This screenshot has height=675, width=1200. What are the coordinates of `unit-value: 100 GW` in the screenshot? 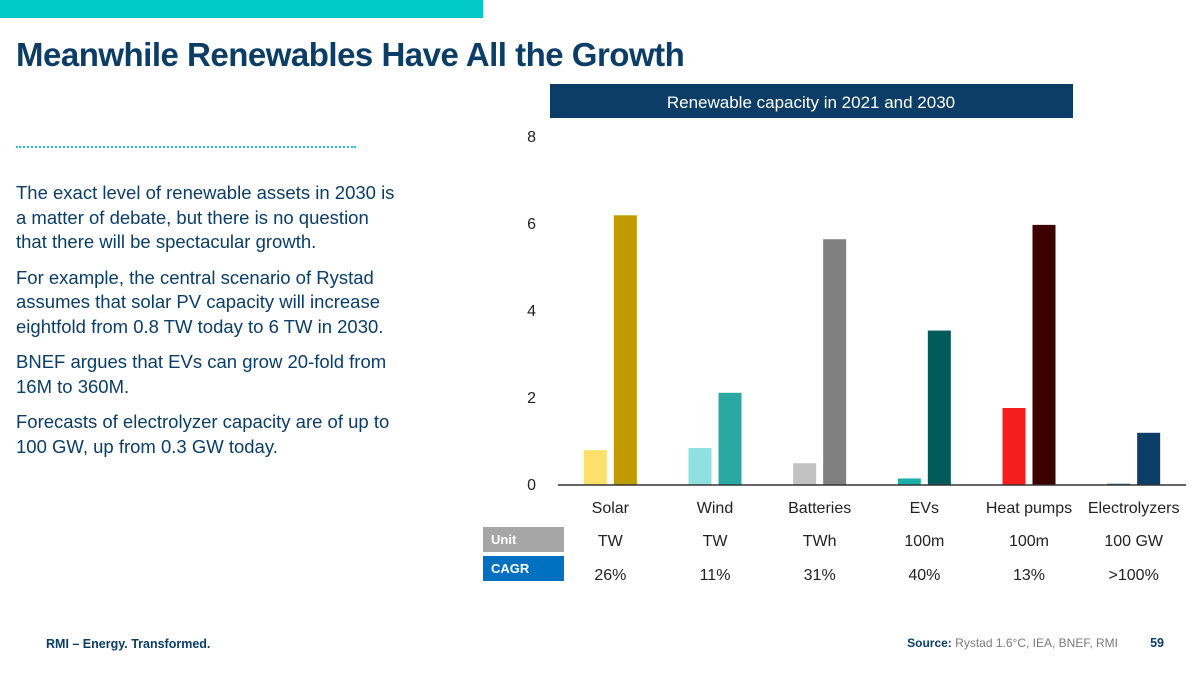 It's located at (1134, 541).